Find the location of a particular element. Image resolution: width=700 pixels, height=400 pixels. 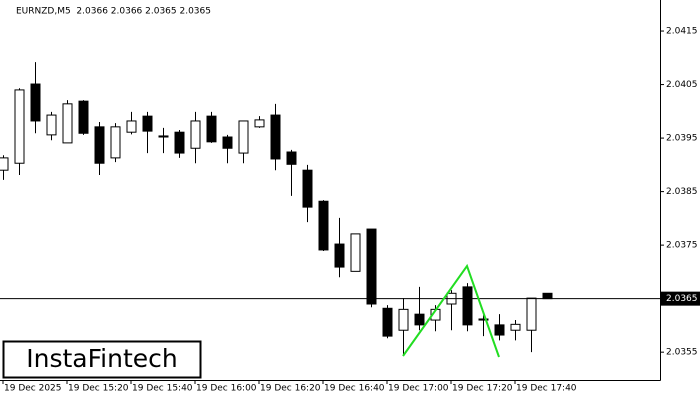

price-label: 2.0365 is located at coordinates (682, 299).